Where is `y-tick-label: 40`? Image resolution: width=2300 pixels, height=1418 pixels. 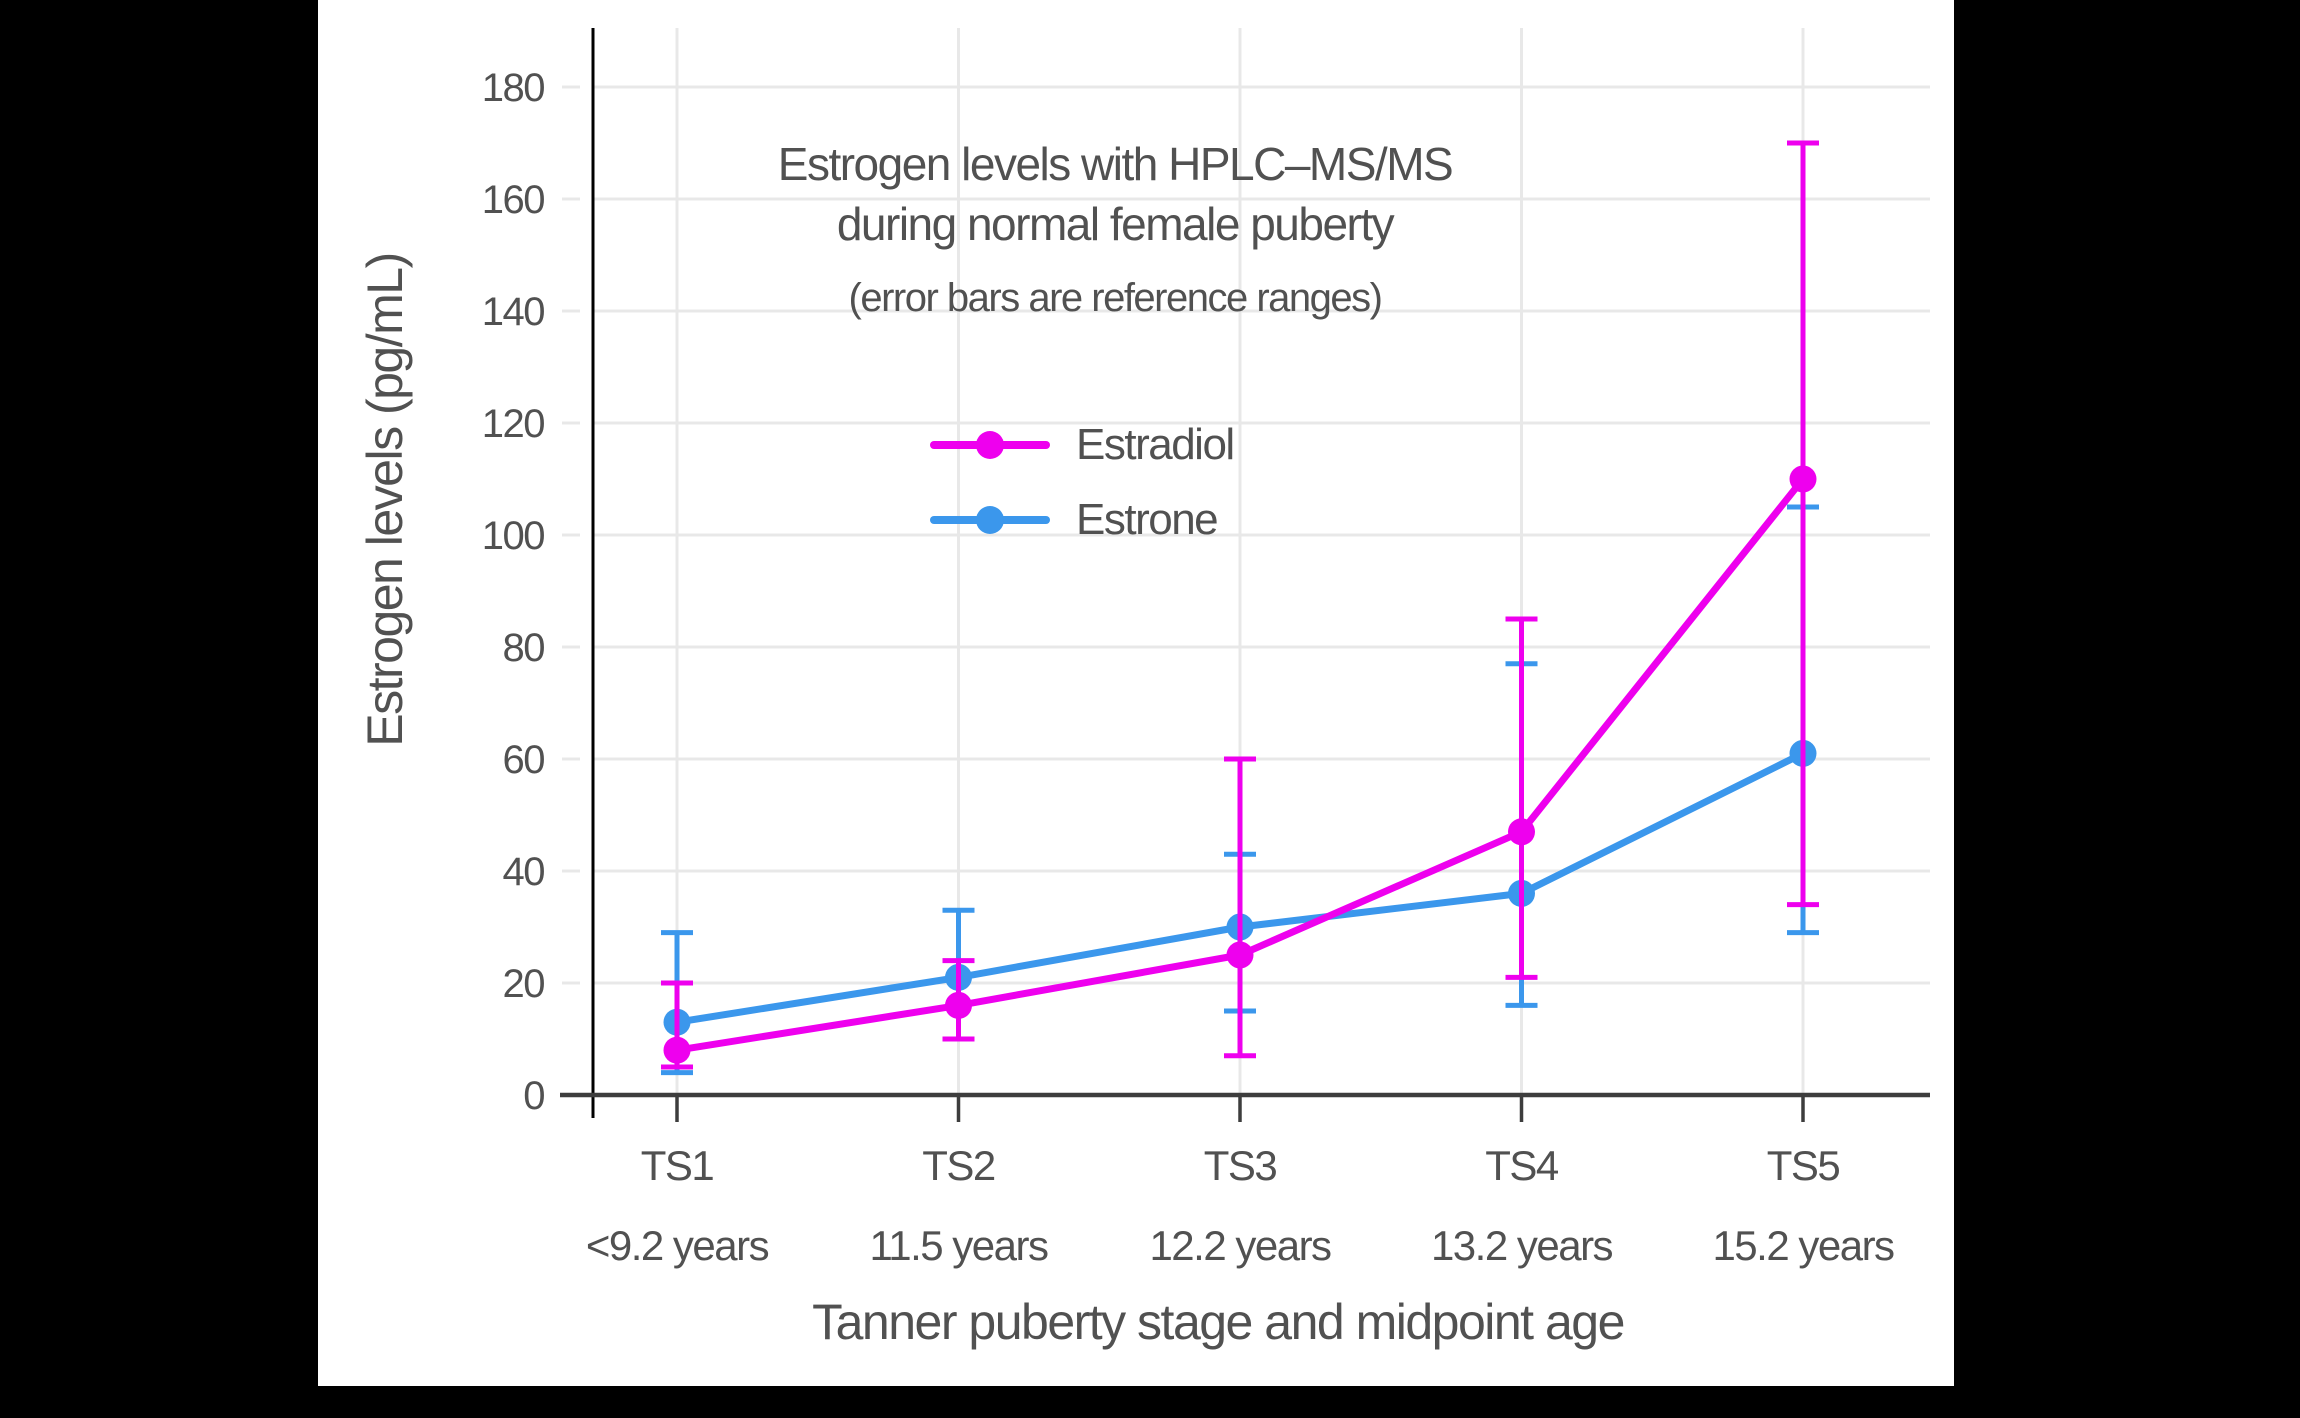
y-tick-label: 40 is located at coordinates (524, 872).